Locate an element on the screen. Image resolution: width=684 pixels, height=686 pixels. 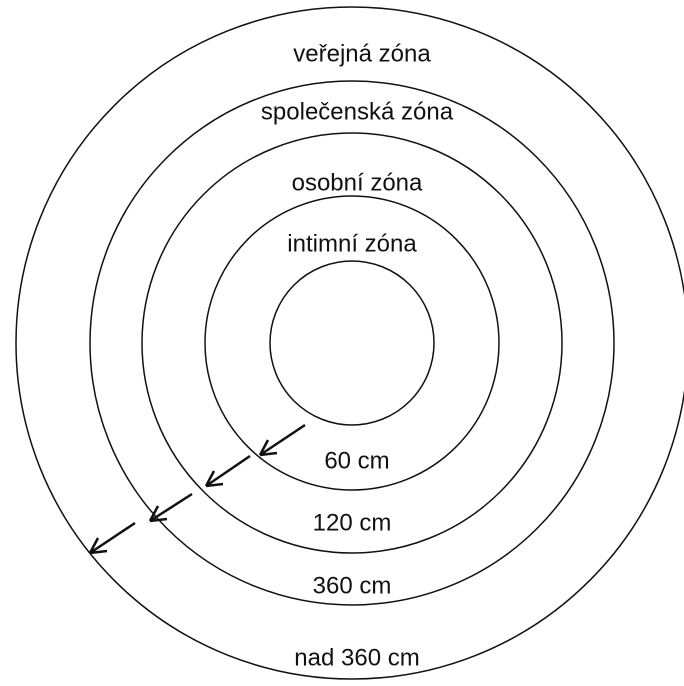
zone-name: intimní zóna is located at coordinates (352, 243).